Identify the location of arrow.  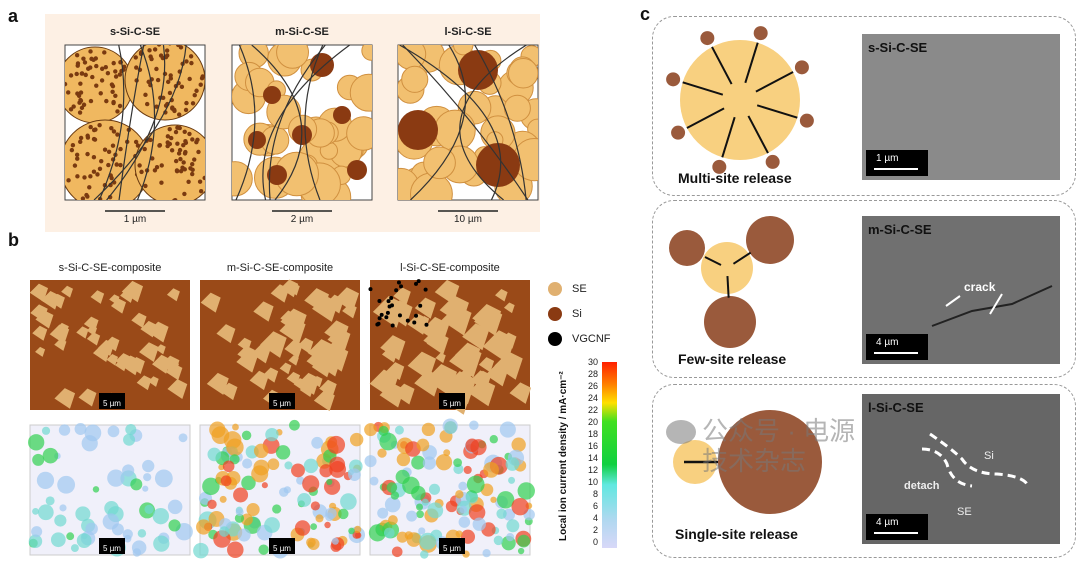
(758, 134).